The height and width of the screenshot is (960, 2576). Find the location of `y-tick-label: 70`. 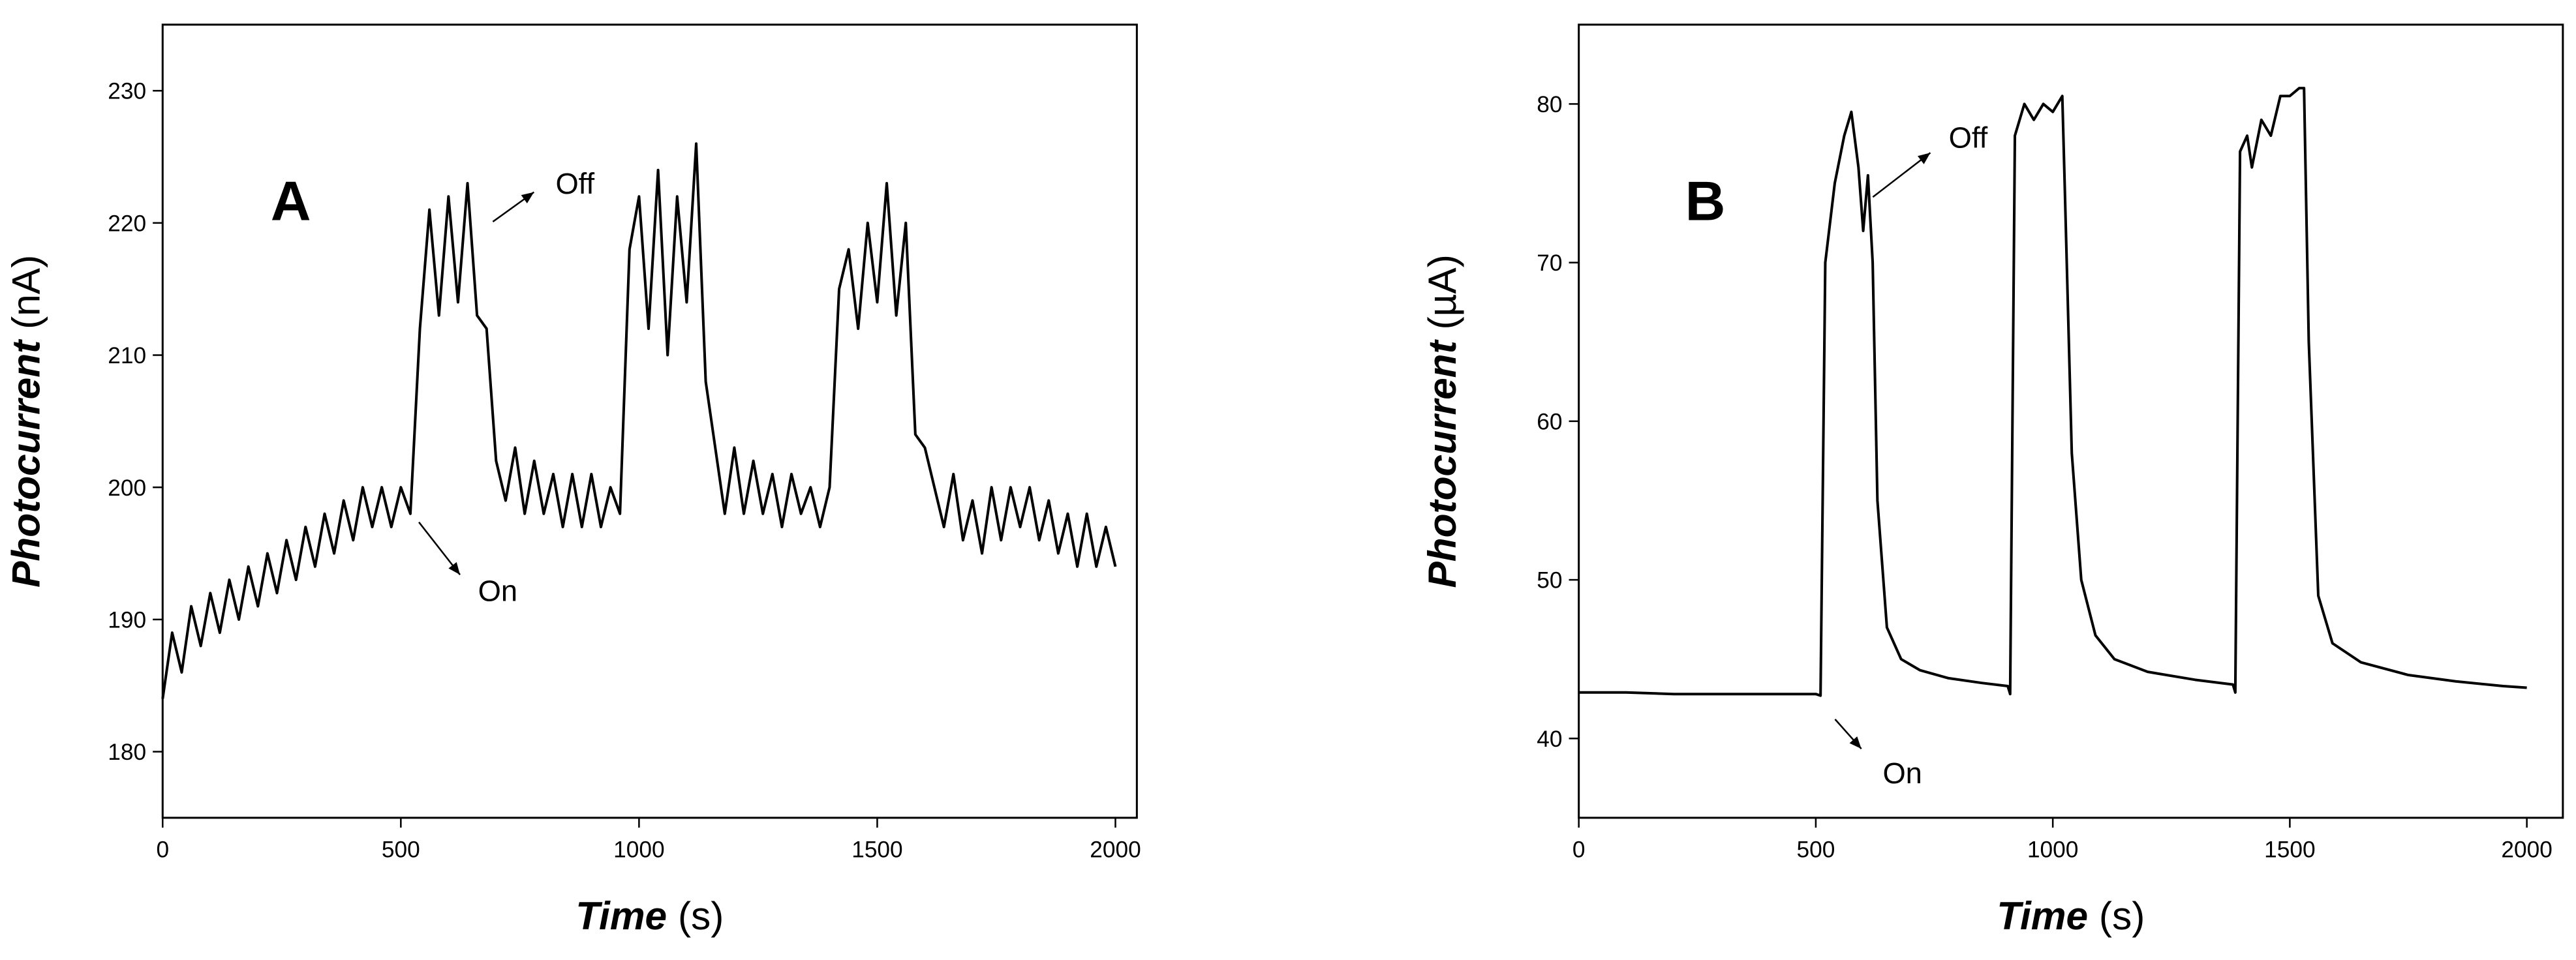

y-tick-label: 70 is located at coordinates (1550, 263).